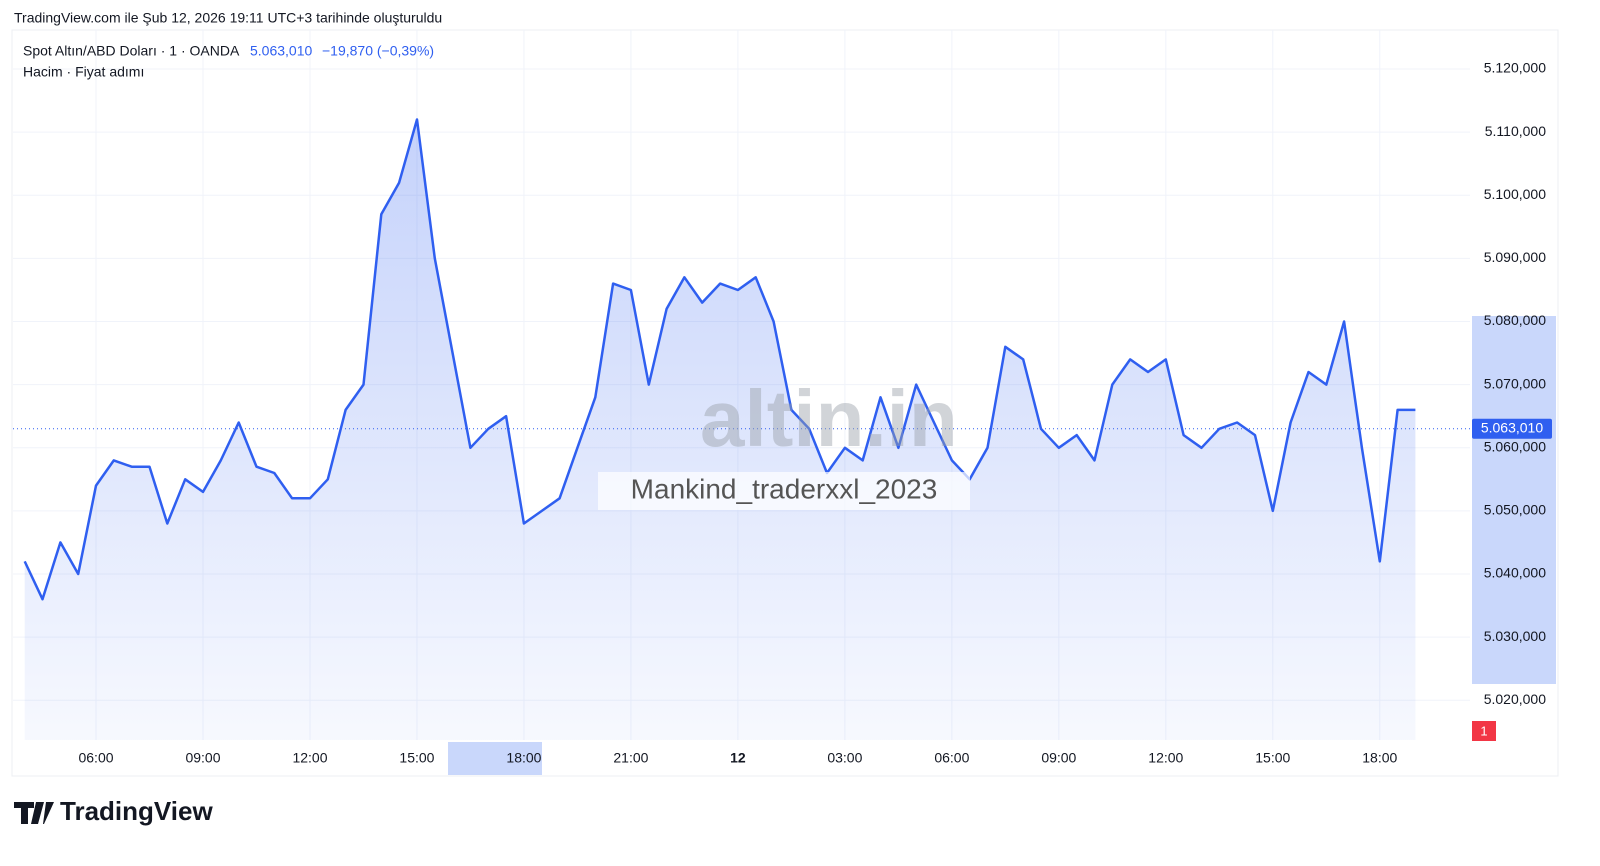 The height and width of the screenshot is (866, 1600). Describe the element at coordinates (1515, 68) in the screenshot. I see `y-tick-label: 5.120,000` at that location.